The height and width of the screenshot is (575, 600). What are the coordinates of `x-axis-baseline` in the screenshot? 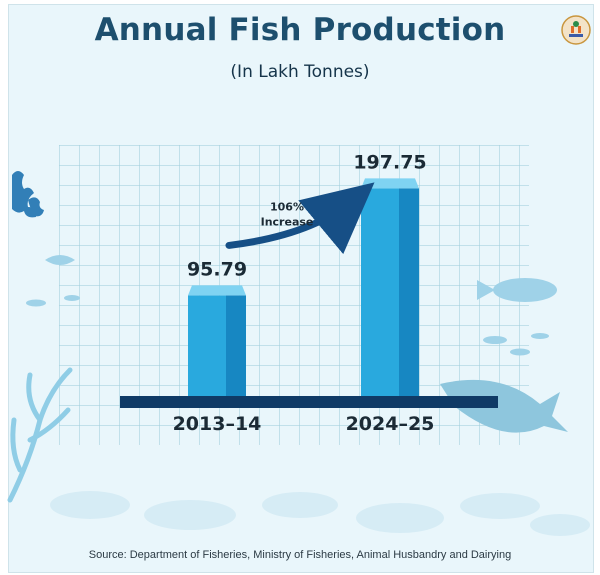 It's located at (309, 402).